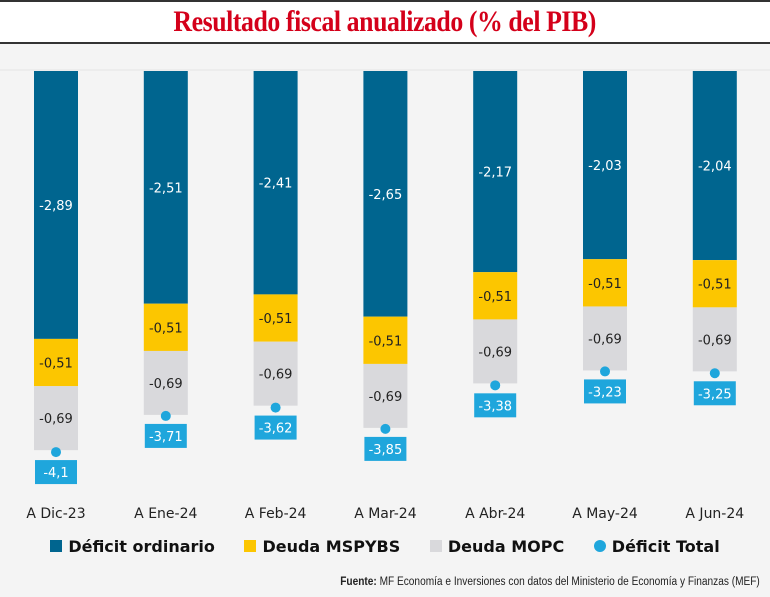 The image size is (770, 597). Describe the element at coordinates (141, 546) in the screenshot. I see `legend-label: Déficit ordinario` at that location.